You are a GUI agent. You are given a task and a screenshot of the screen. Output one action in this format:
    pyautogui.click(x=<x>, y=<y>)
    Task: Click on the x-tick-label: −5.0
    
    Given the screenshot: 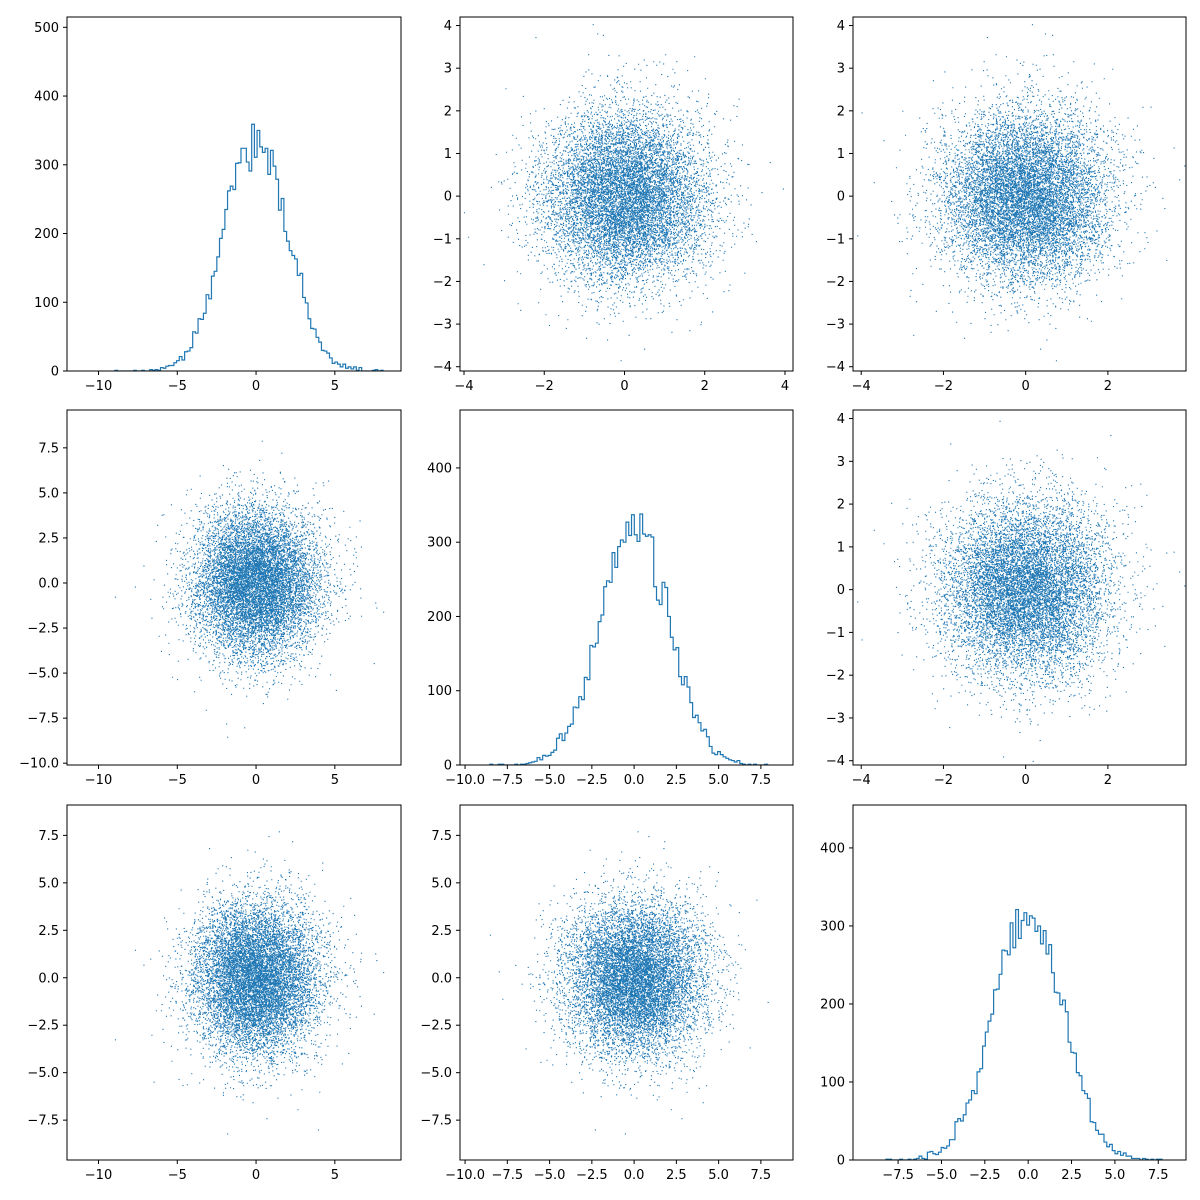 What is the action you would take?
    pyautogui.click(x=550, y=780)
    